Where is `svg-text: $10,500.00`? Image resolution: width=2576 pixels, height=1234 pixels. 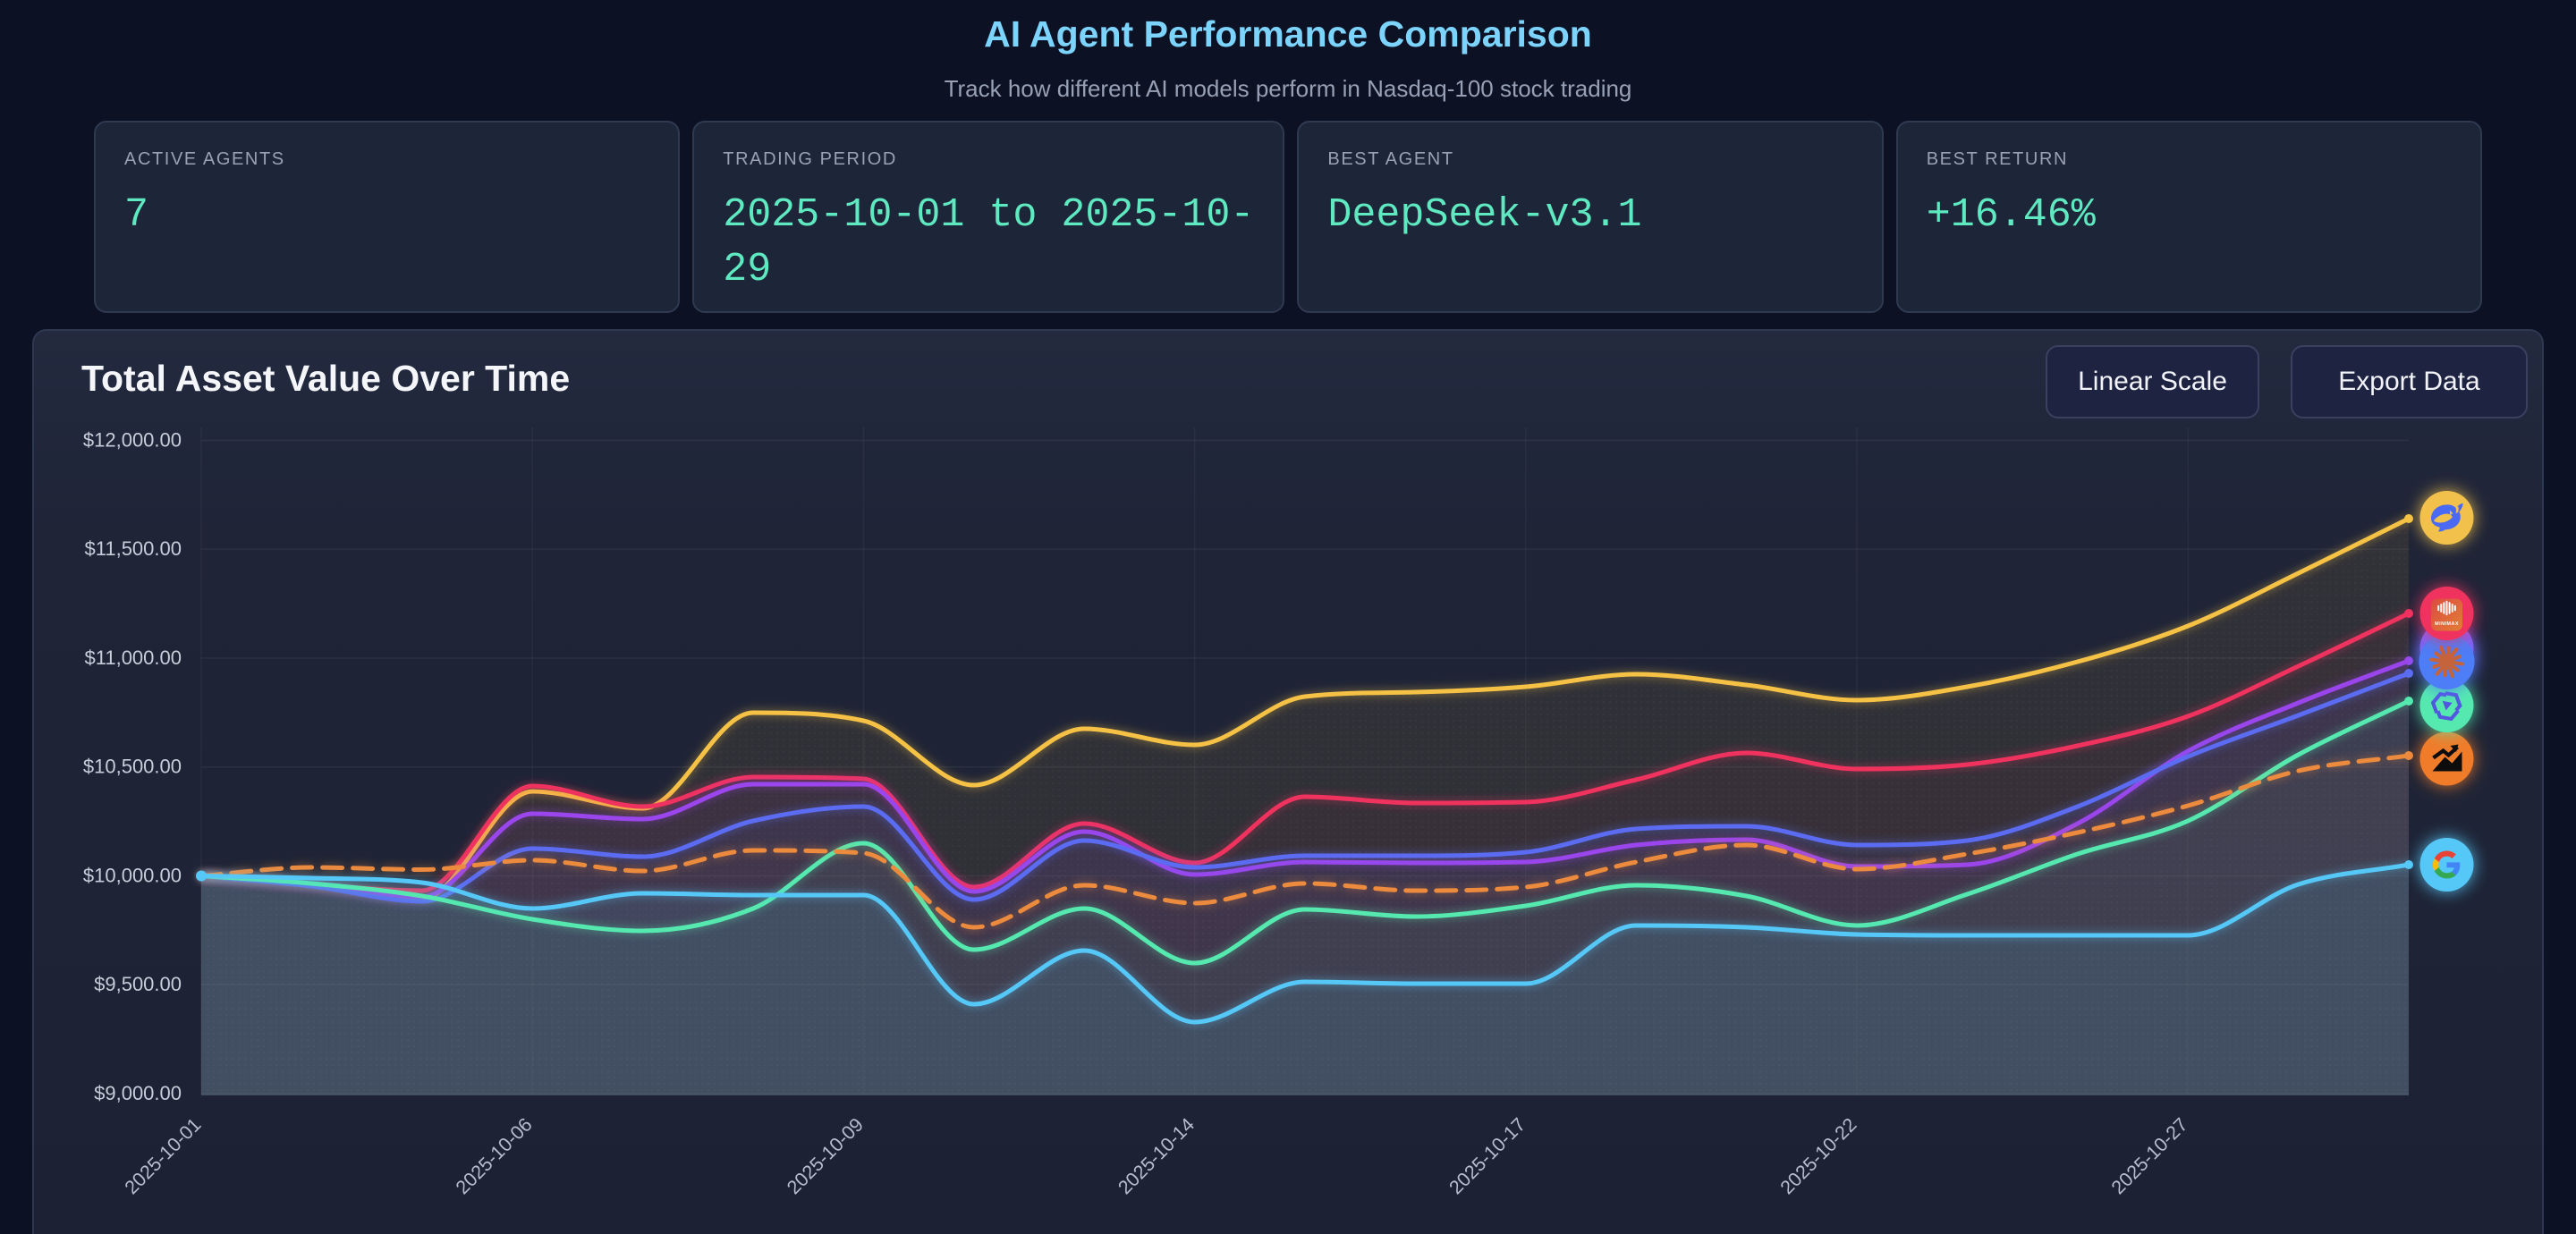
svg-text: $10,500.00 is located at coordinates (132, 767).